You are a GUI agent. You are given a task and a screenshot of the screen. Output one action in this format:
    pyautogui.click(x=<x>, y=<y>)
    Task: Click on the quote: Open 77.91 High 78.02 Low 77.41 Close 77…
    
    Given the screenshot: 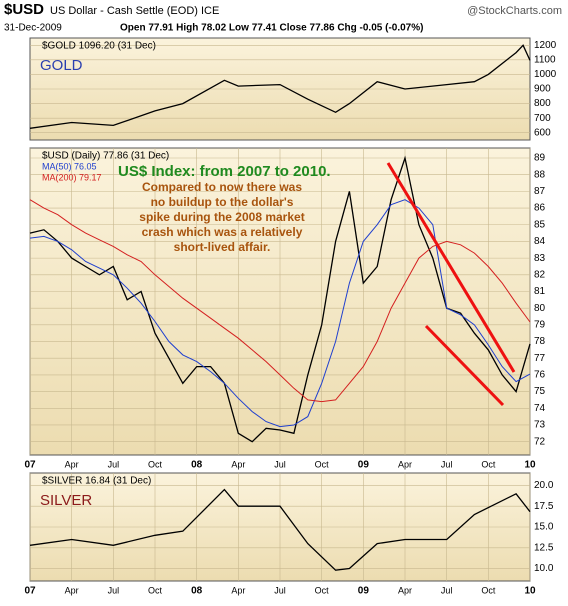 What is the action you would take?
    pyautogui.click(x=271, y=28)
    